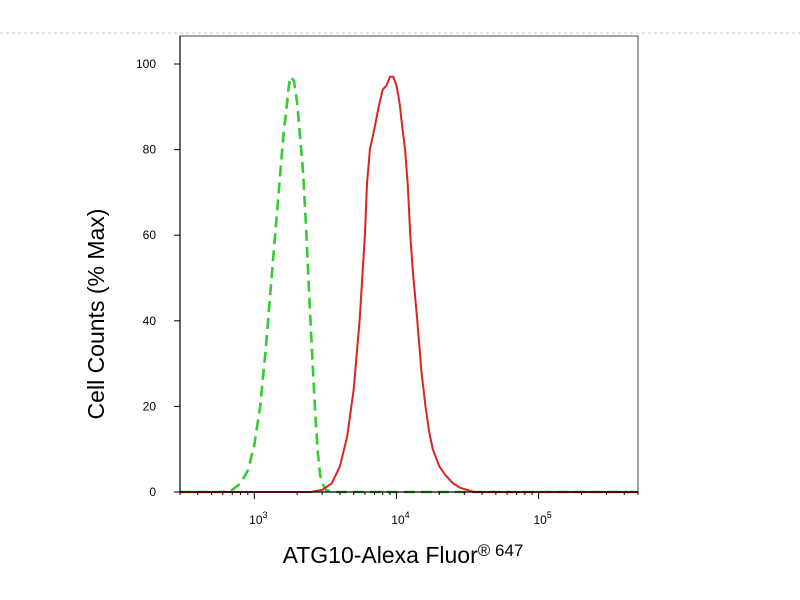  What do you see at coordinates (152, 492) in the screenshot?
I see `y-tick-label: 0` at bounding box center [152, 492].